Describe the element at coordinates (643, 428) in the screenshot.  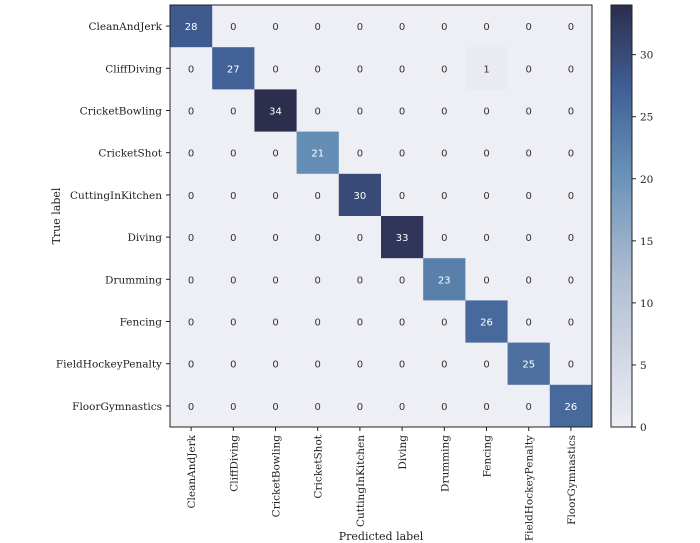
I see `colorbar-tick-label: 0` at that location.